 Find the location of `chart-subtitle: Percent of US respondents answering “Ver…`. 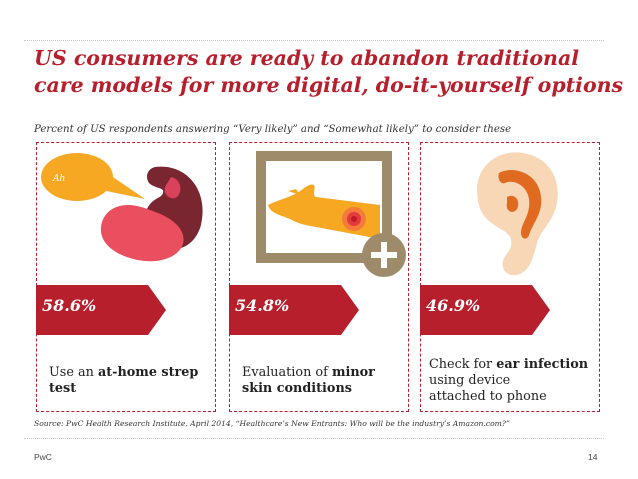

chart-subtitle: Percent of US respondents answering “Ver… is located at coordinates (273, 129).